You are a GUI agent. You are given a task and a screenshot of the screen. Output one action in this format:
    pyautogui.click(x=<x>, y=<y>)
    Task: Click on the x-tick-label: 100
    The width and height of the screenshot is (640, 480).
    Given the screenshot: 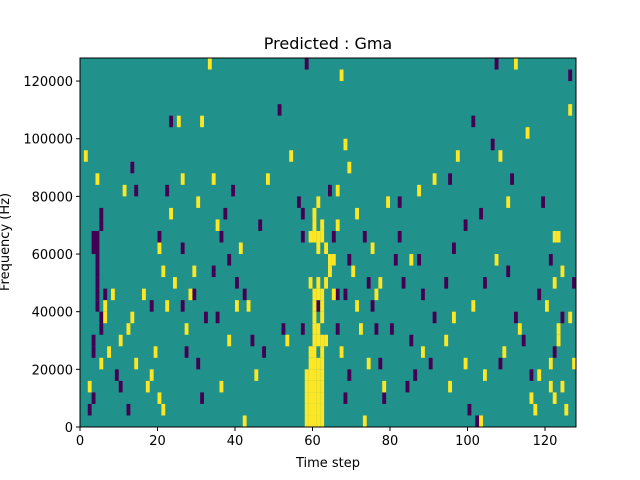 What is the action you would take?
    pyautogui.click(x=467, y=441)
    